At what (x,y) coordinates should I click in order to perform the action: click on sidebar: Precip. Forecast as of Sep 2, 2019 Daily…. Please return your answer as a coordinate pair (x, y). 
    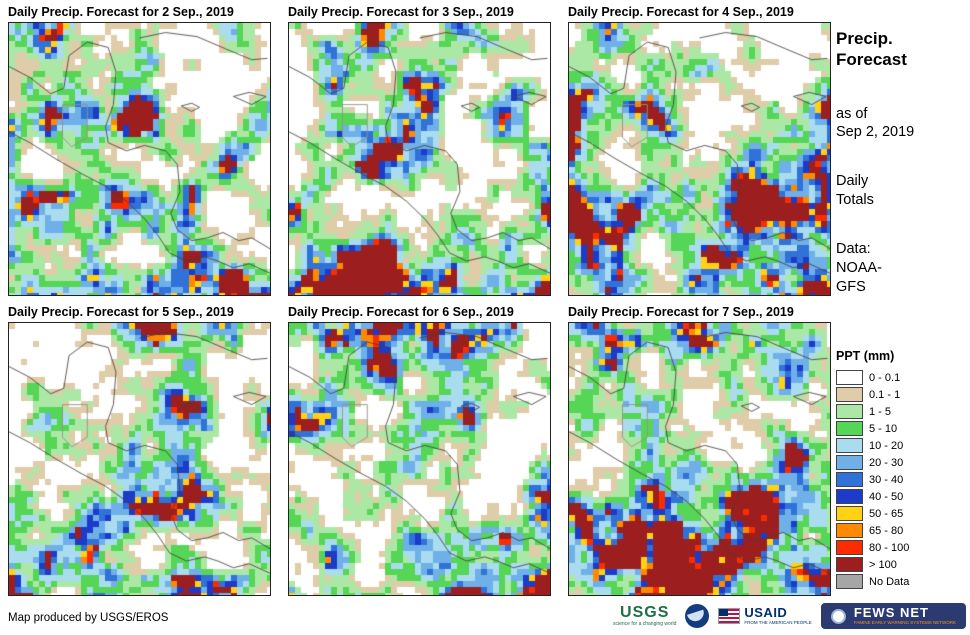
    Looking at the image, I should click on (900, 162).